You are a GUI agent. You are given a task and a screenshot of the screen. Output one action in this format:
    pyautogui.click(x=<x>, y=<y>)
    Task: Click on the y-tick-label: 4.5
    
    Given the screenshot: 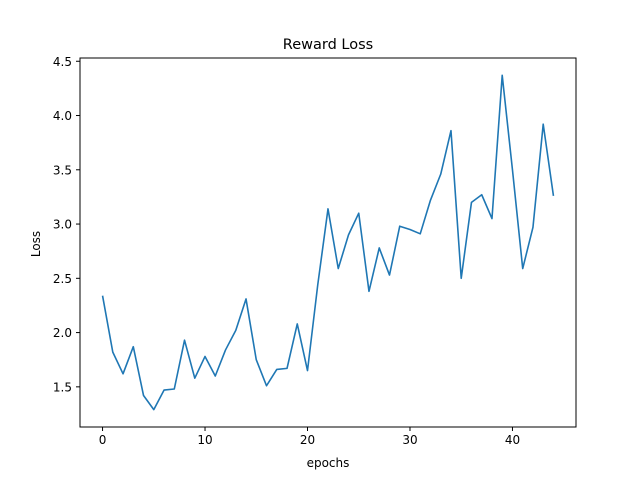 What is the action you would take?
    pyautogui.click(x=62, y=62)
    